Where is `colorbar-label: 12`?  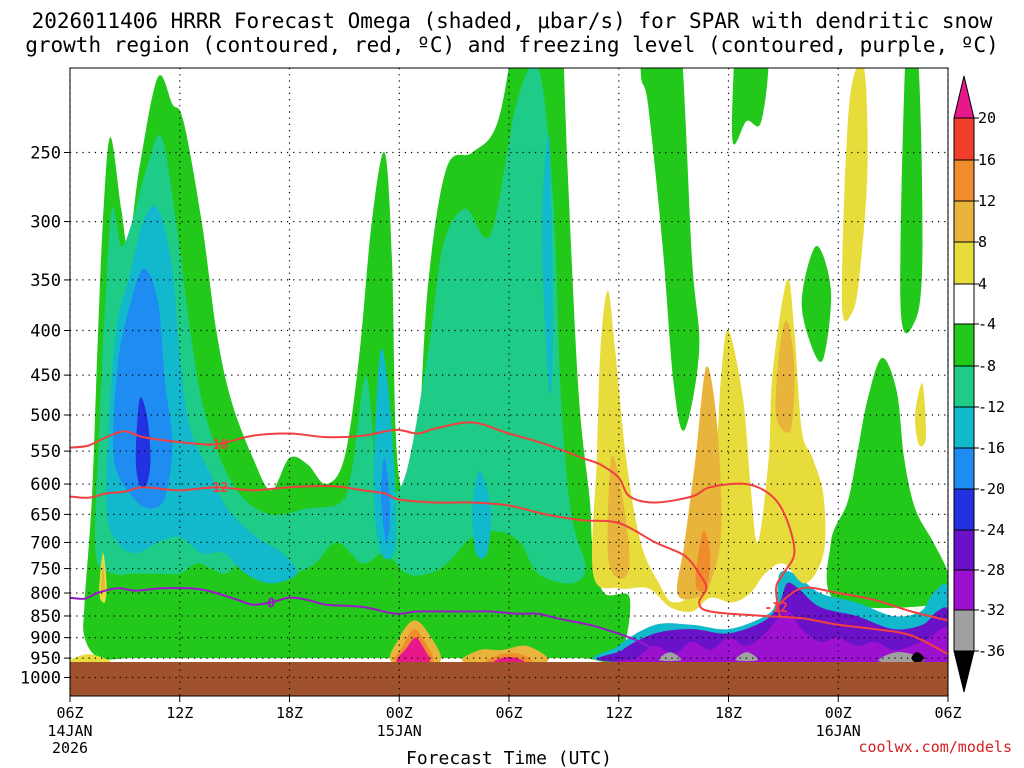
colorbar-label: 12 is located at coordinates (987, 201).